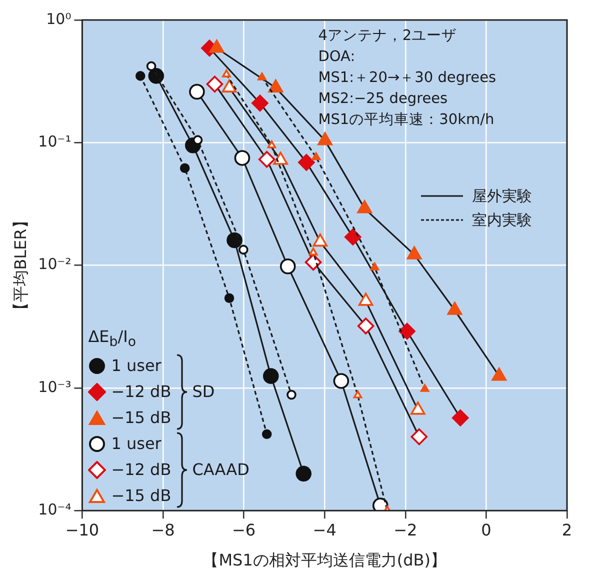  I want to click on y-tick-label: 10⁻⁴, so click(55, 509).